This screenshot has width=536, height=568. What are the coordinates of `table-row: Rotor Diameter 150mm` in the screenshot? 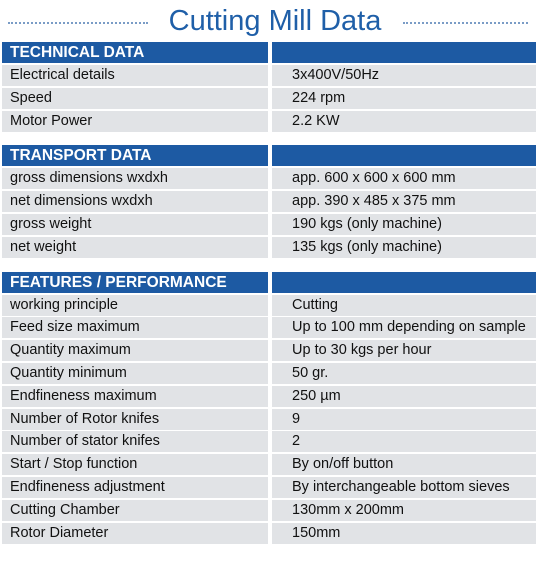 It's located at (269, 533).